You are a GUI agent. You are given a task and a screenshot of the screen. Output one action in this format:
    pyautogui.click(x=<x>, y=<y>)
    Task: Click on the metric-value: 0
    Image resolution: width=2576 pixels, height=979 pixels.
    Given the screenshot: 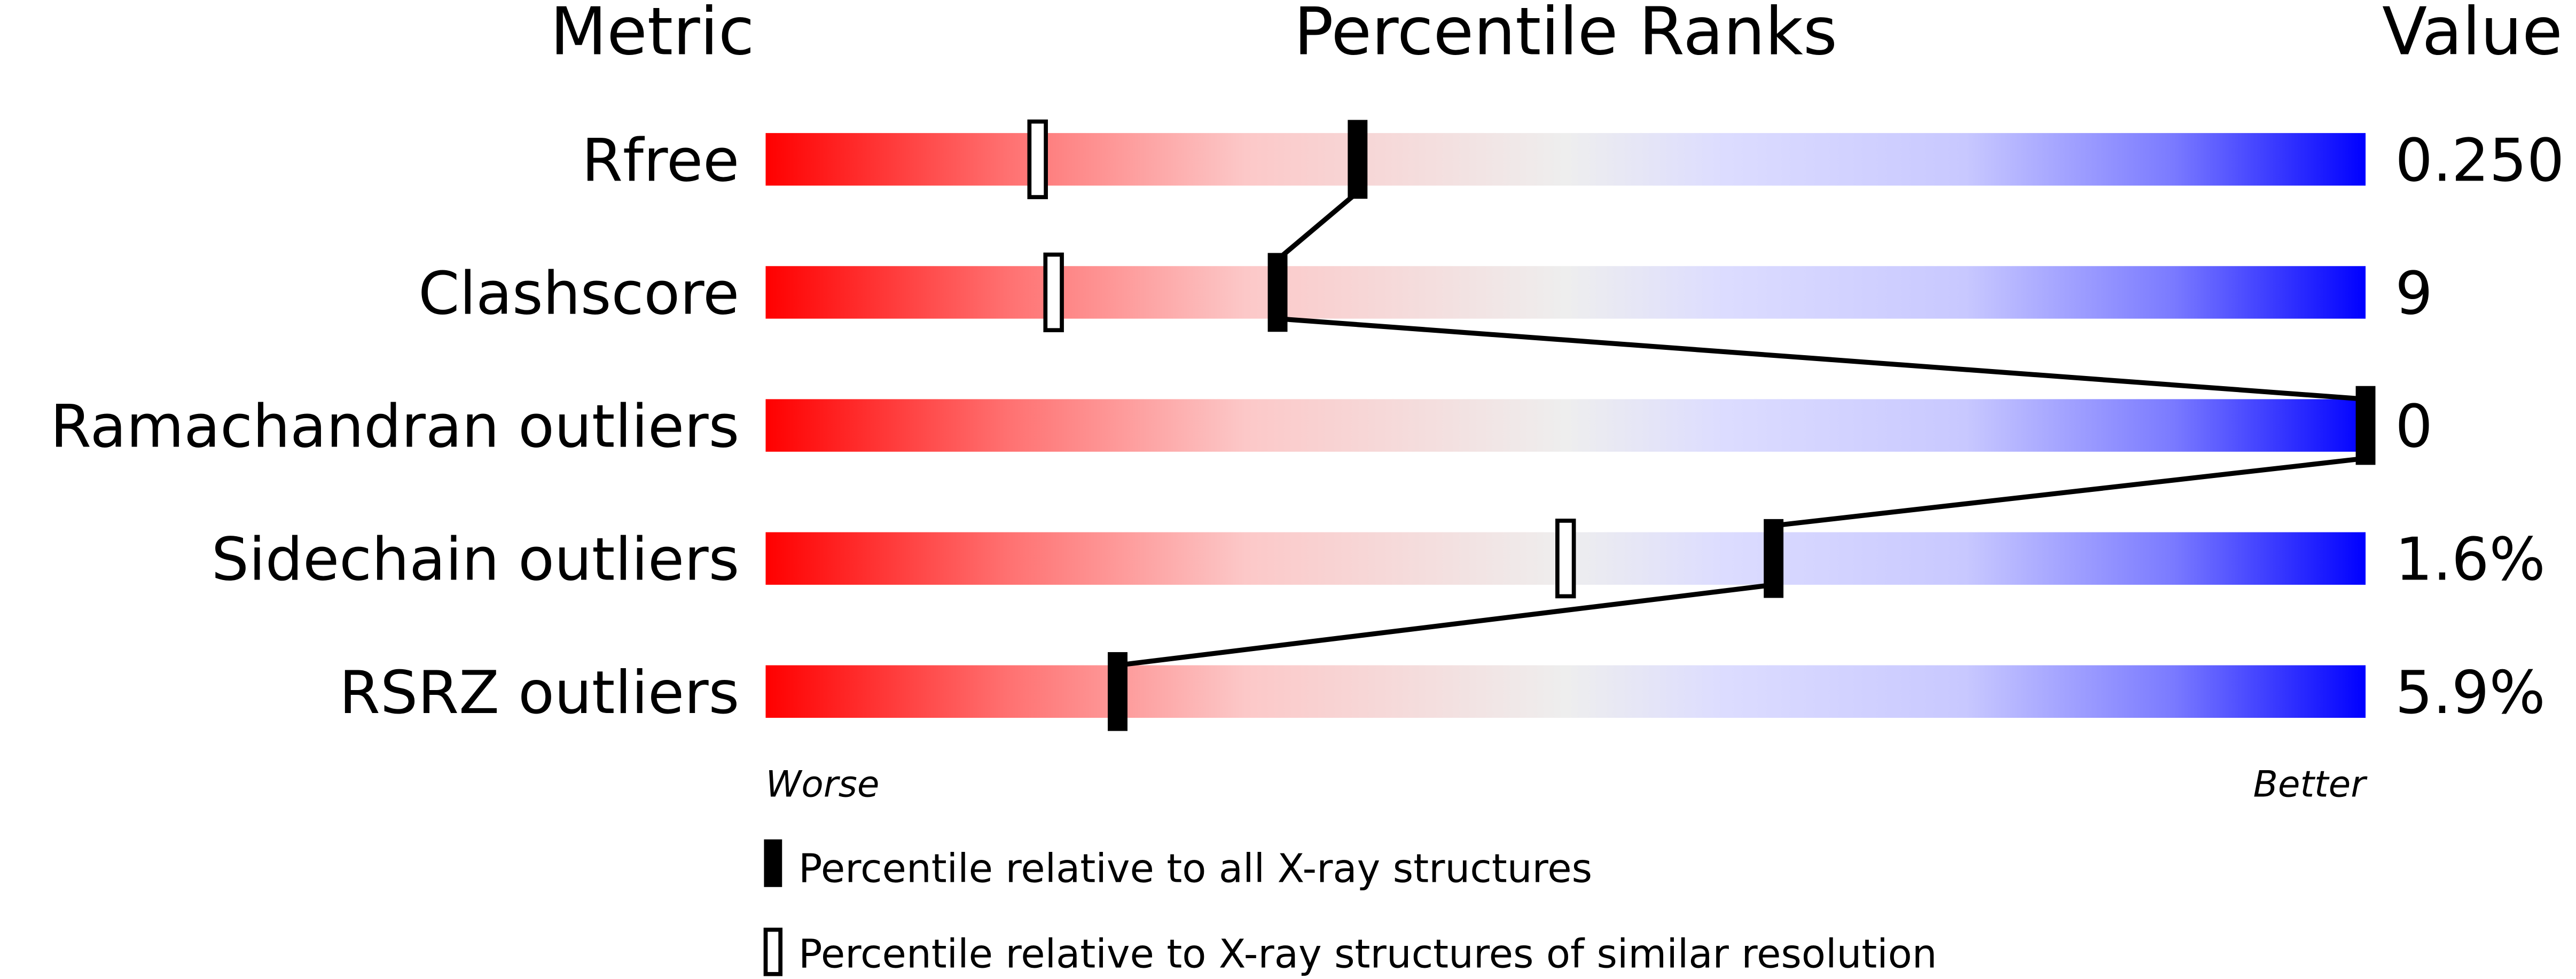 What is the action you would take?
    pyautogui.click(x=2413, y=427)
    